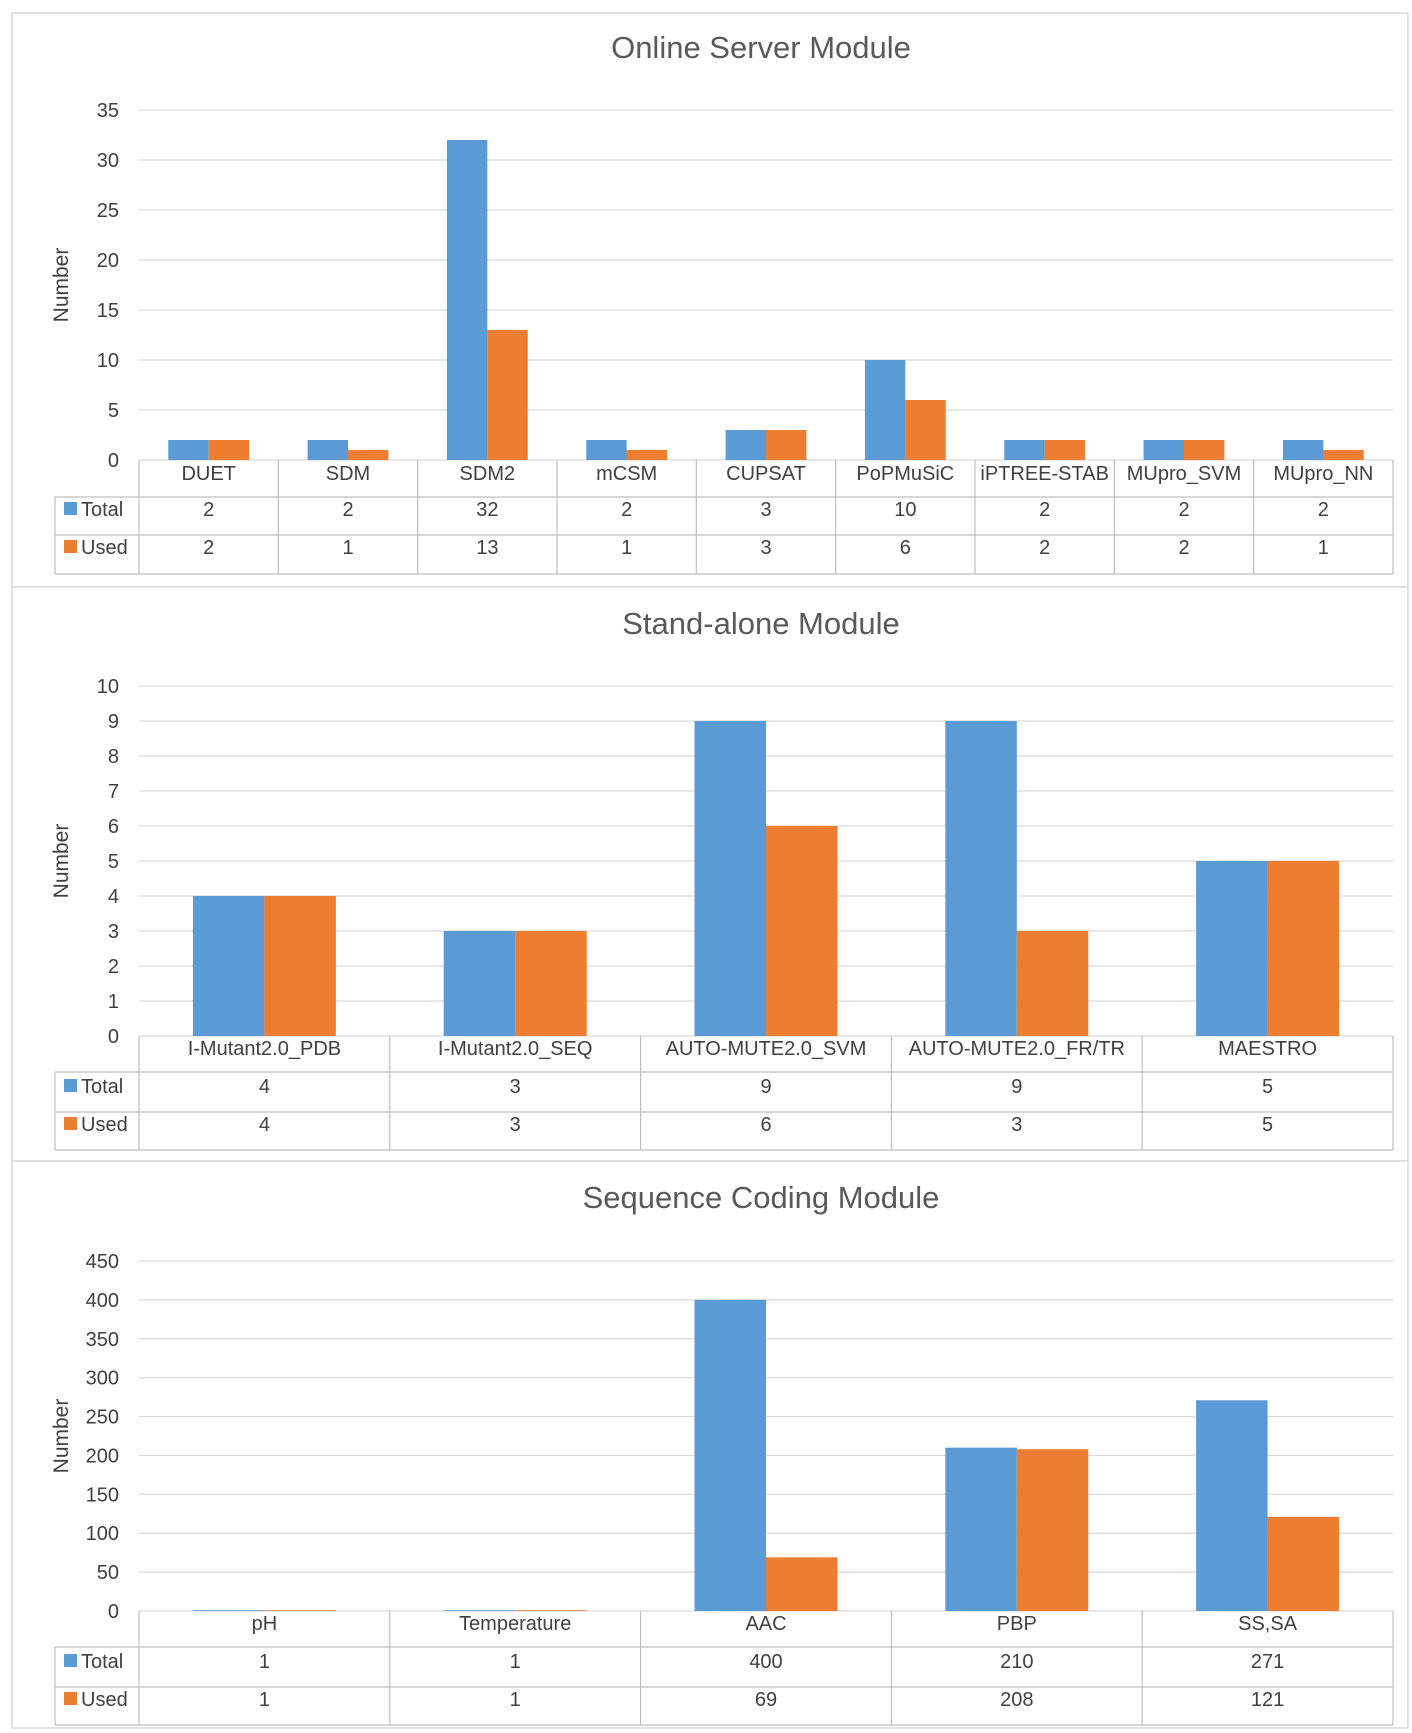  I want to click on y-tick-label: 5, so click(113, 862).